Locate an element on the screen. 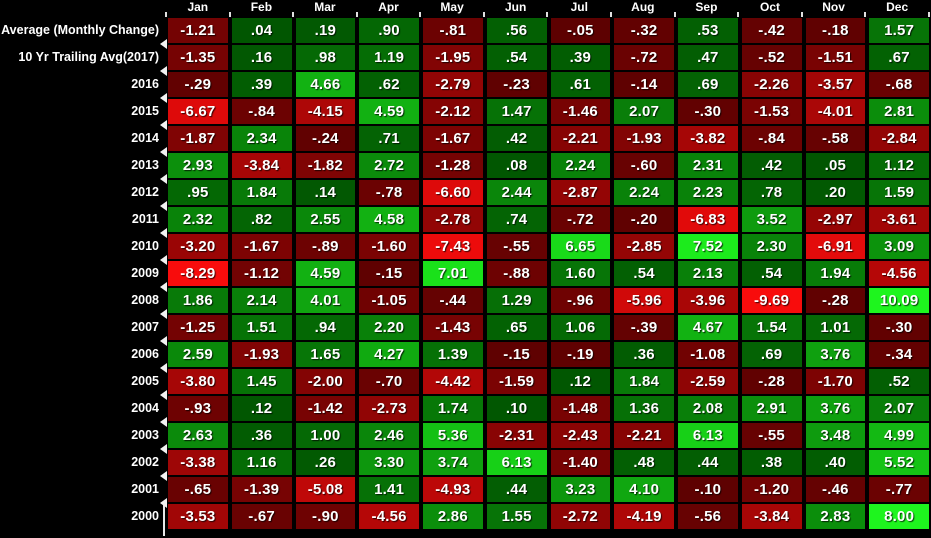  heatmap-cell-2001-jun: .44 is located at coordinates (516, 489).